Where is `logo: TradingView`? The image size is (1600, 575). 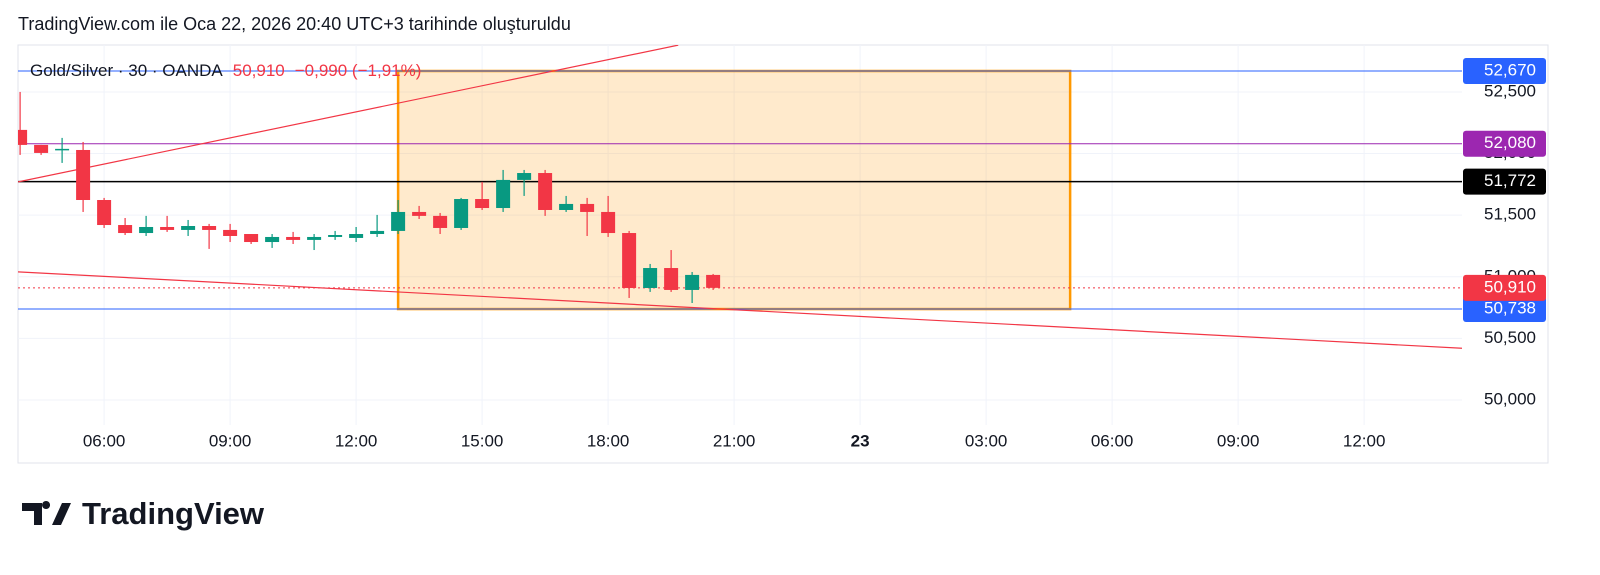 logo: TradingView is located at coordinates (143, 513).